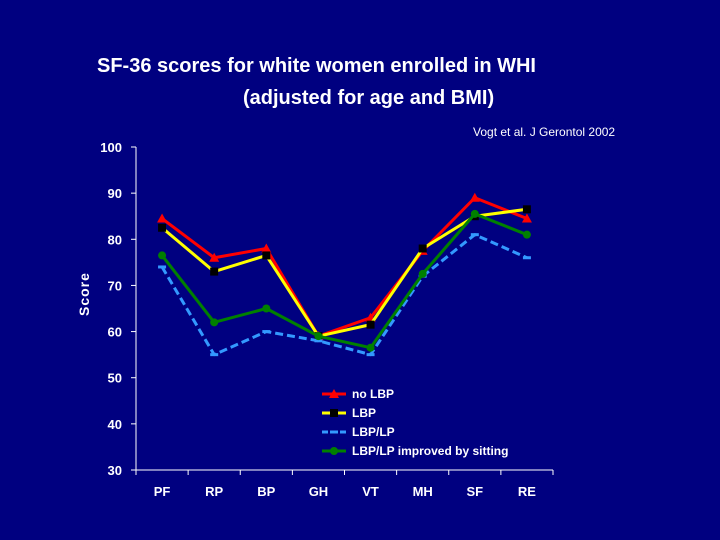 The width and height of the screenshot is (720, 540). I want to click on x-tick-label: MH, so click(423, 491).